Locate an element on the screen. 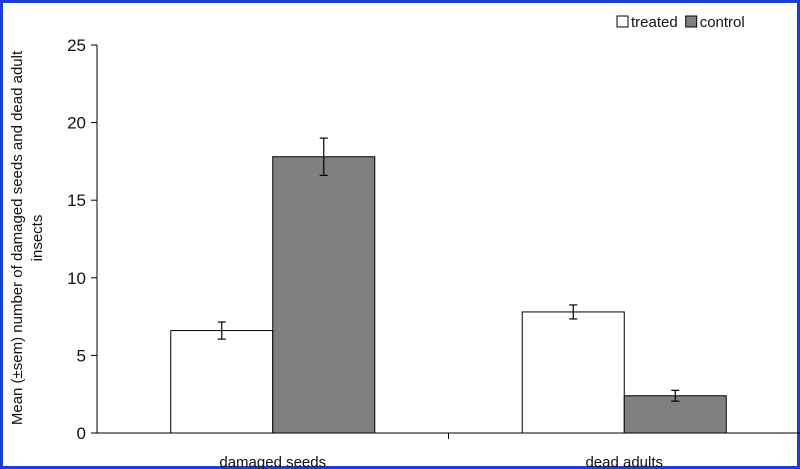 The image size is (800, 469). x-tick-label: dead adults is located at coordinates (624, 461).